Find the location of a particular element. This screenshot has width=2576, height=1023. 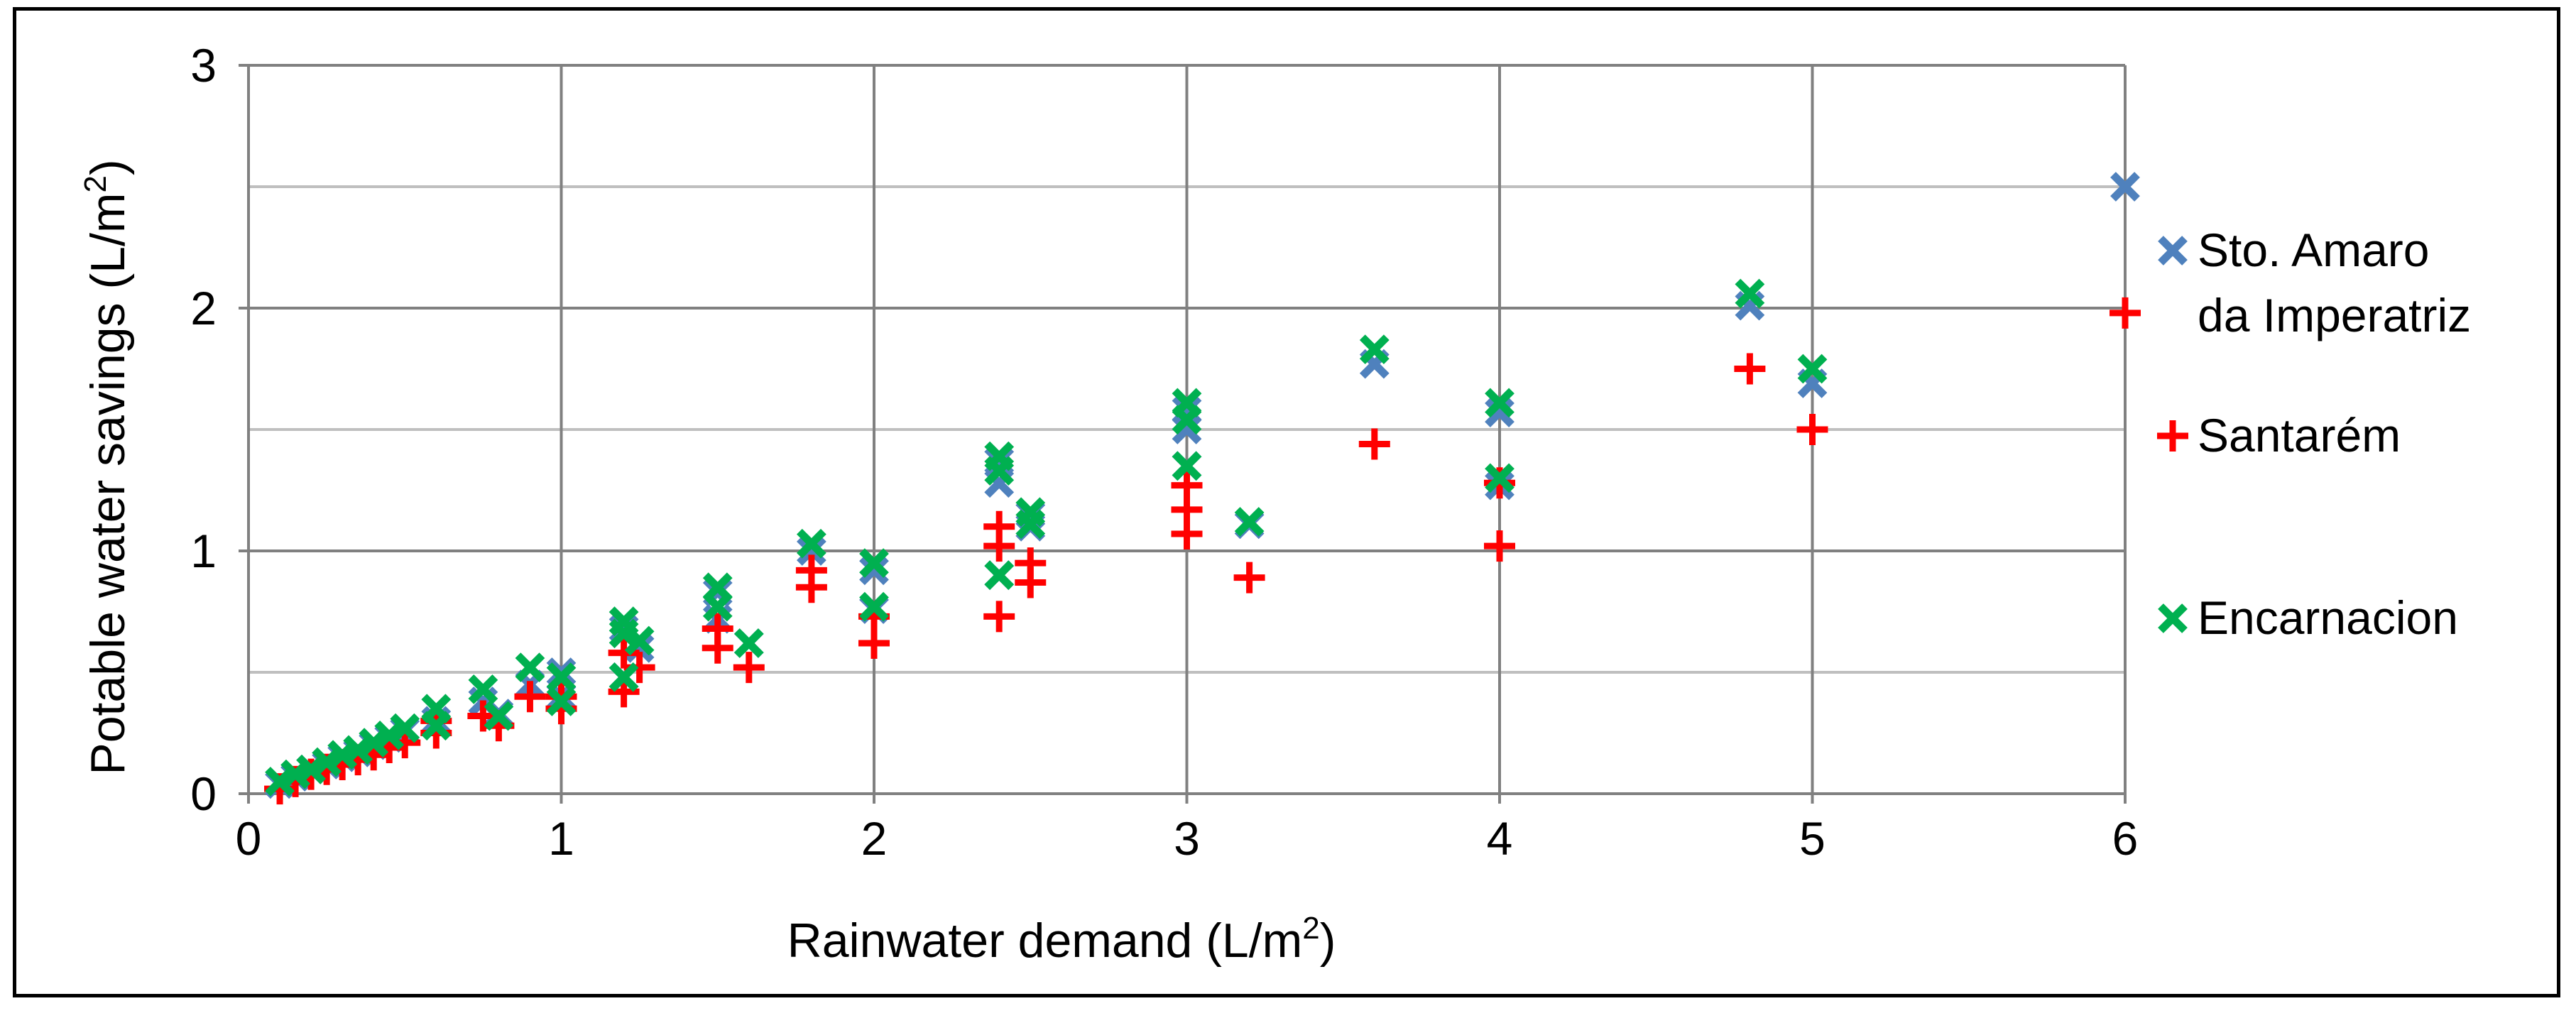

x-axis-title-suffix: ) is located at coordinates (1328, 941).